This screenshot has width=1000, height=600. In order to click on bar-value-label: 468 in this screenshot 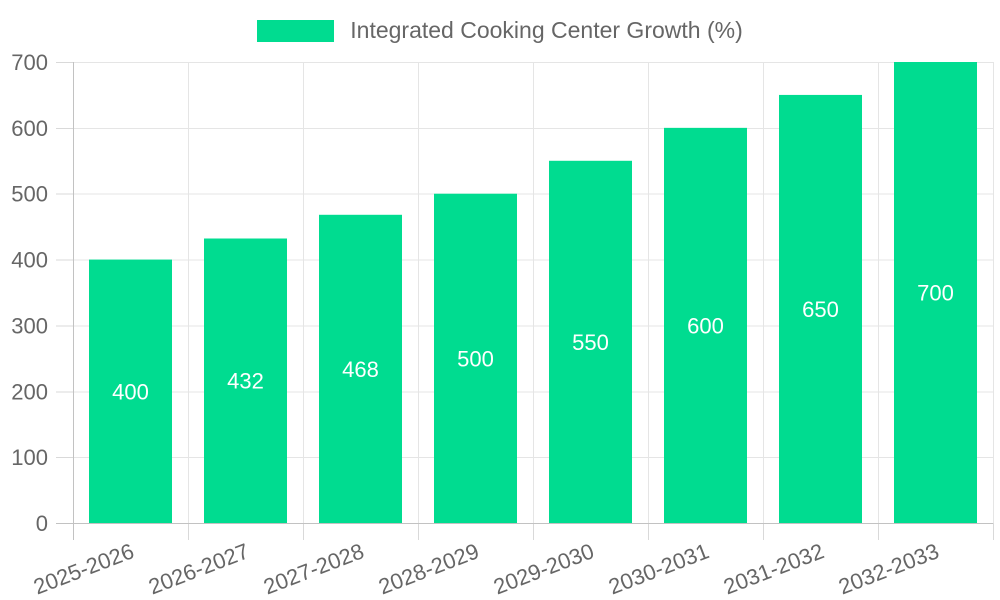, I will do `click(360, 369)`.